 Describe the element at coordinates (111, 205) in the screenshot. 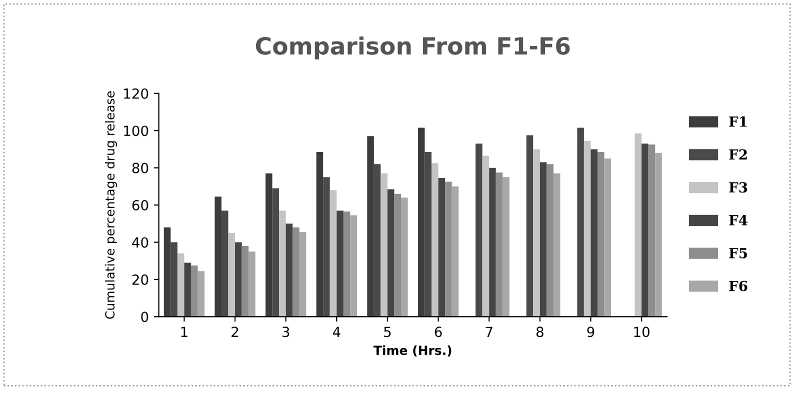

I see `y-axis-title: Cumulative percentage drug release` at that location.